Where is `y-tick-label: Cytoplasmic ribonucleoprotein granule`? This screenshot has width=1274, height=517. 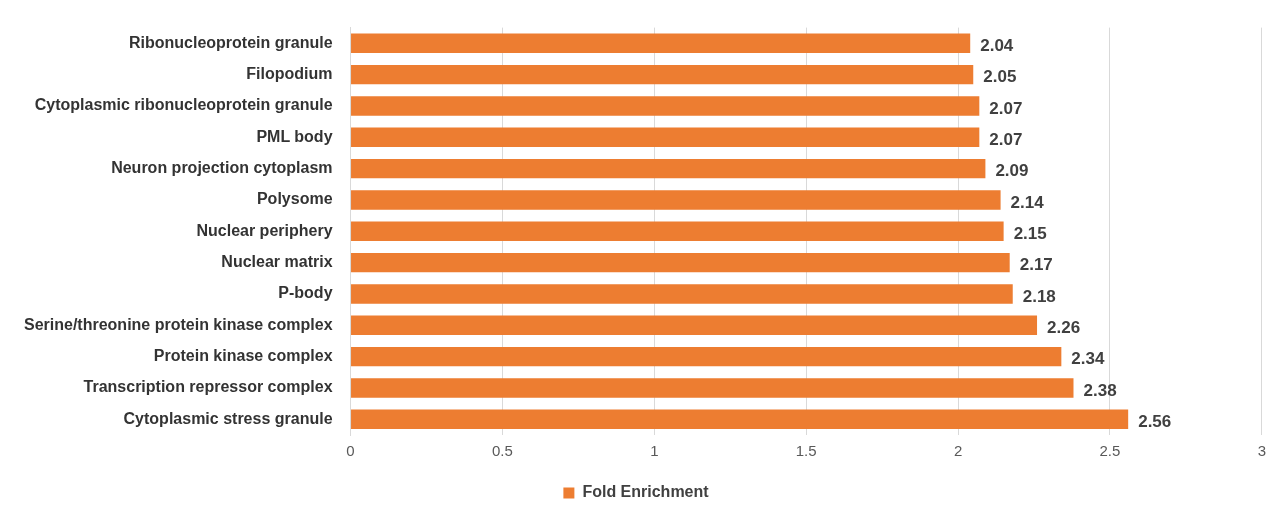 y-tick-label: Cytoplasmic ribonucleoprotein granule is located at coordinates (183, 105).